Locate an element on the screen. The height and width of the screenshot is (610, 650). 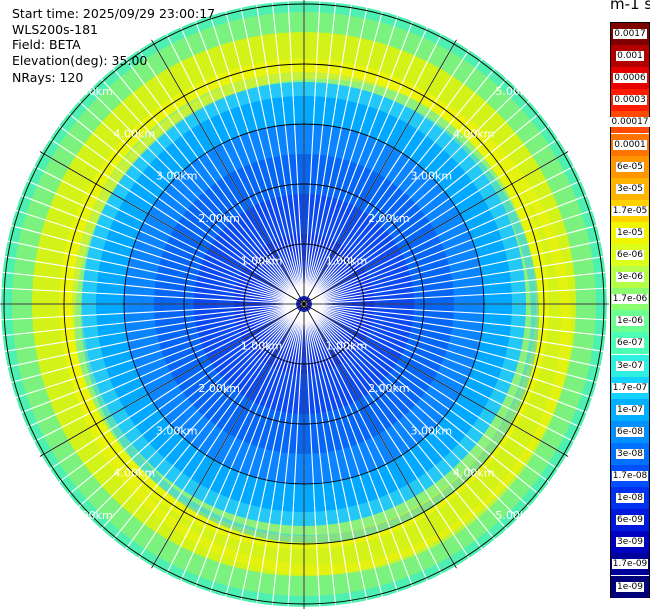
colorbar-tick-label: 1.7e-06 is located at coordinates (630, 299).